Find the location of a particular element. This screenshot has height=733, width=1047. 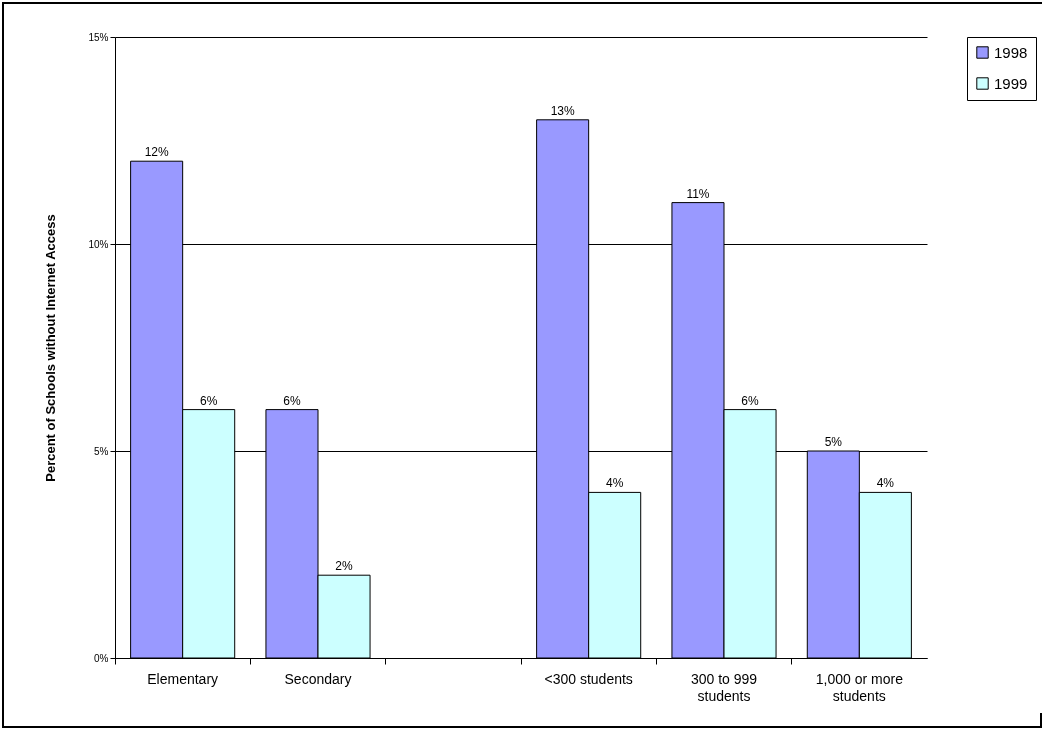

data-label: 5% is located at coordinates (833, 442).